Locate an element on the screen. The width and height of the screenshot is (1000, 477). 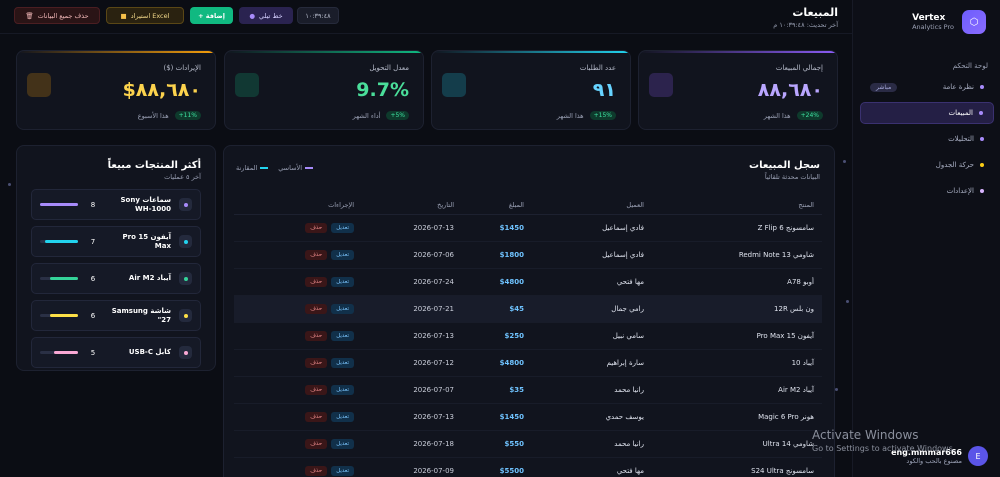
date-cell: 2026-07-07 is located at coordinates (412, 390).